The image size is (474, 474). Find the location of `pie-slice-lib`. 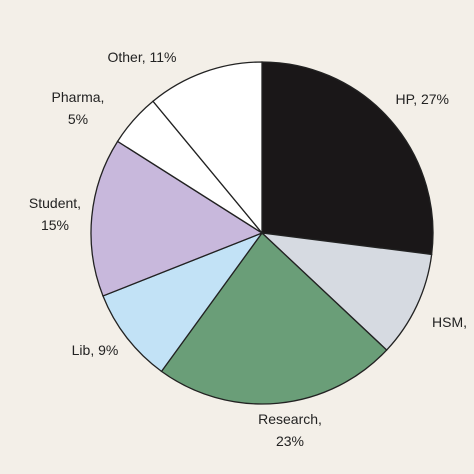

pie-slice-lib is located at coordinates (183, 302).